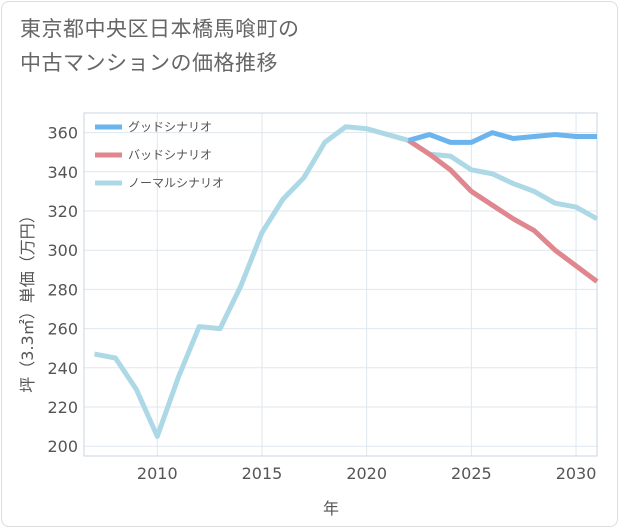 This screenshot has width=621, height=530. Describe the element at coordinates (176, 183) in the screenshot. I see `legend-label: ノーマルシナリオ` at that location.